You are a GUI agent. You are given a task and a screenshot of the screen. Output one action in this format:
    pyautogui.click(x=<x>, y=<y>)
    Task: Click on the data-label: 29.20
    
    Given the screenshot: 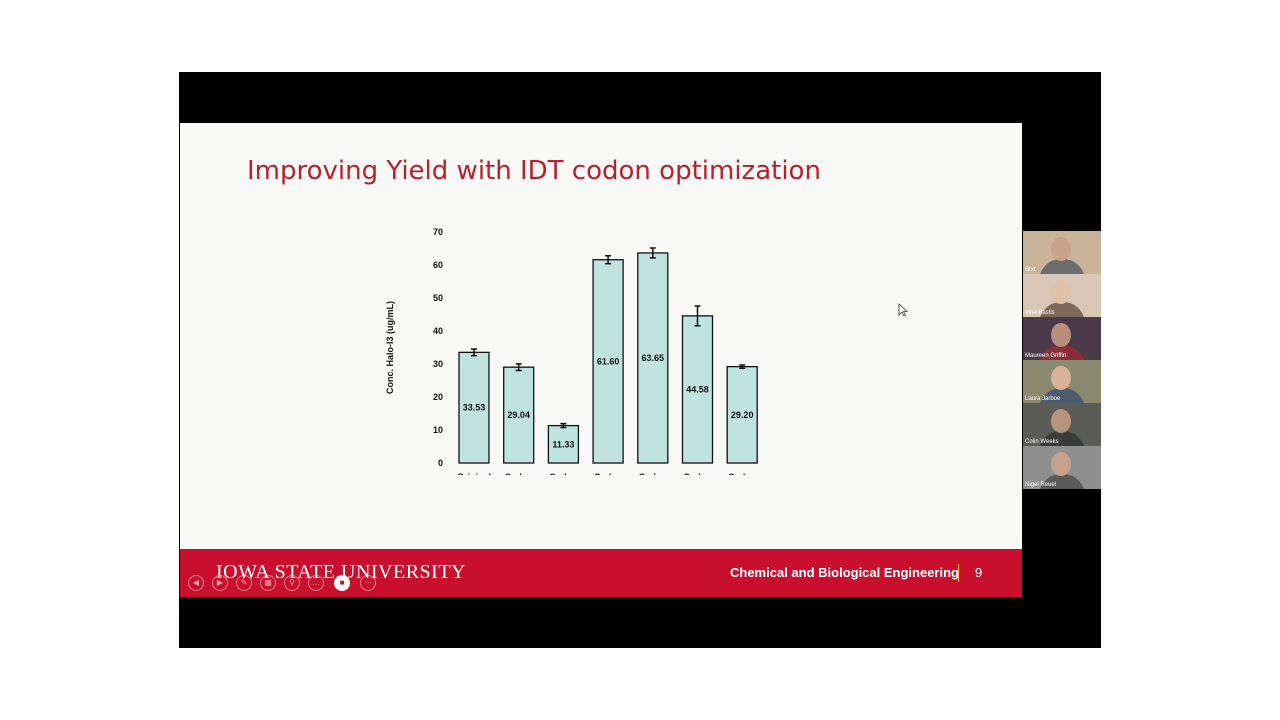 What is the action you would take?
    pyautogui.click(x=742, y=415)
    